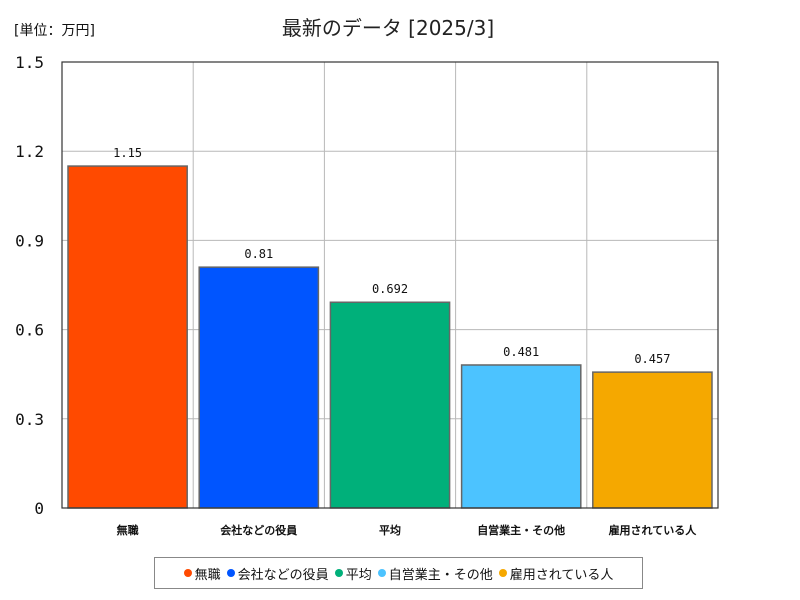 Image resolution: width=800 pixels, height=600 pixels. I want to click on data-label: 0.81, so click(258, 254).